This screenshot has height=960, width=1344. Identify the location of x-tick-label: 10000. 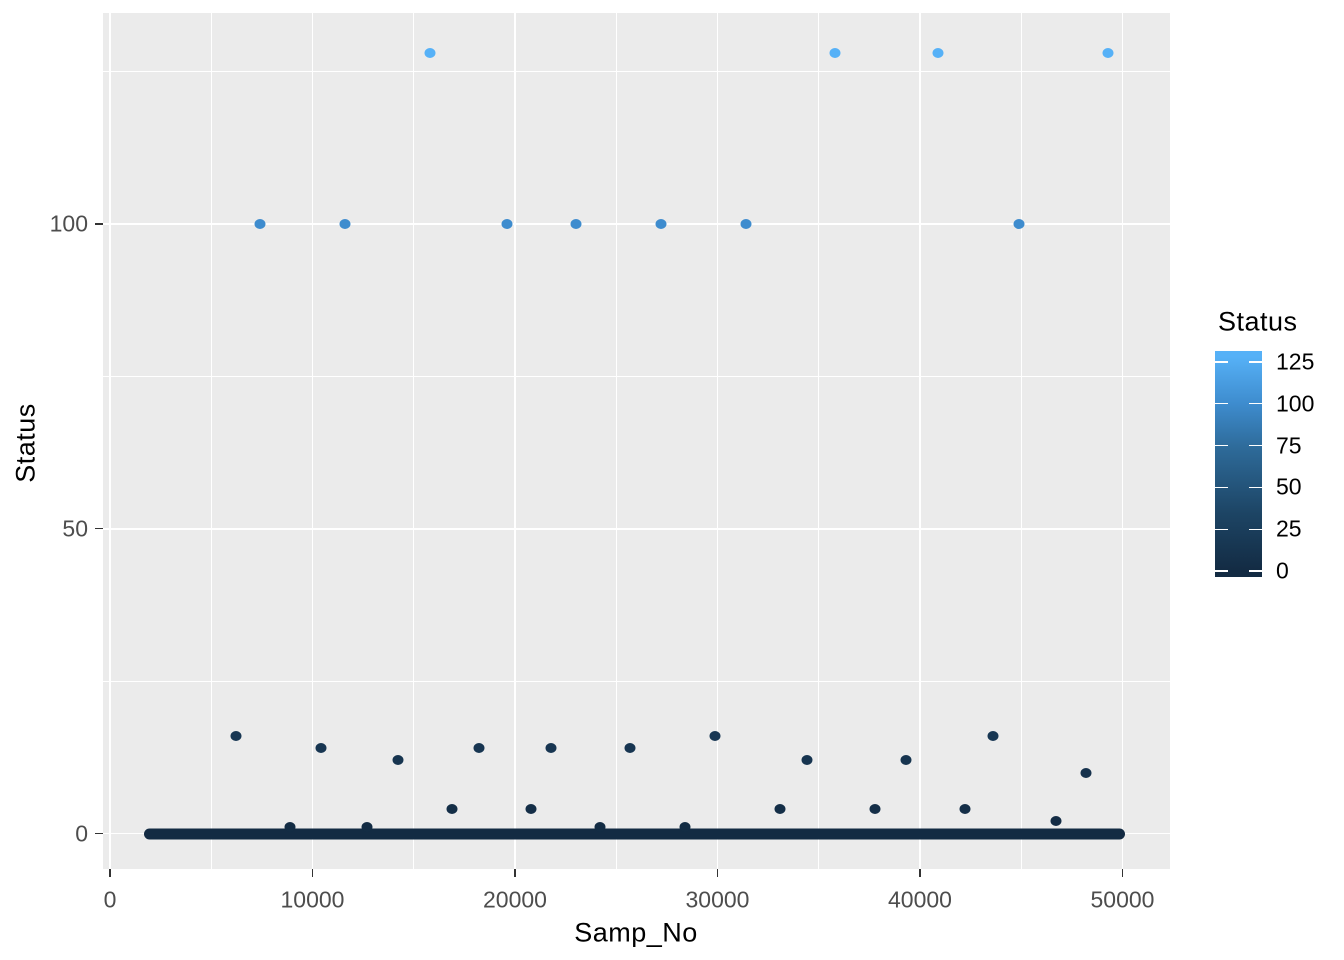
(312, 899).